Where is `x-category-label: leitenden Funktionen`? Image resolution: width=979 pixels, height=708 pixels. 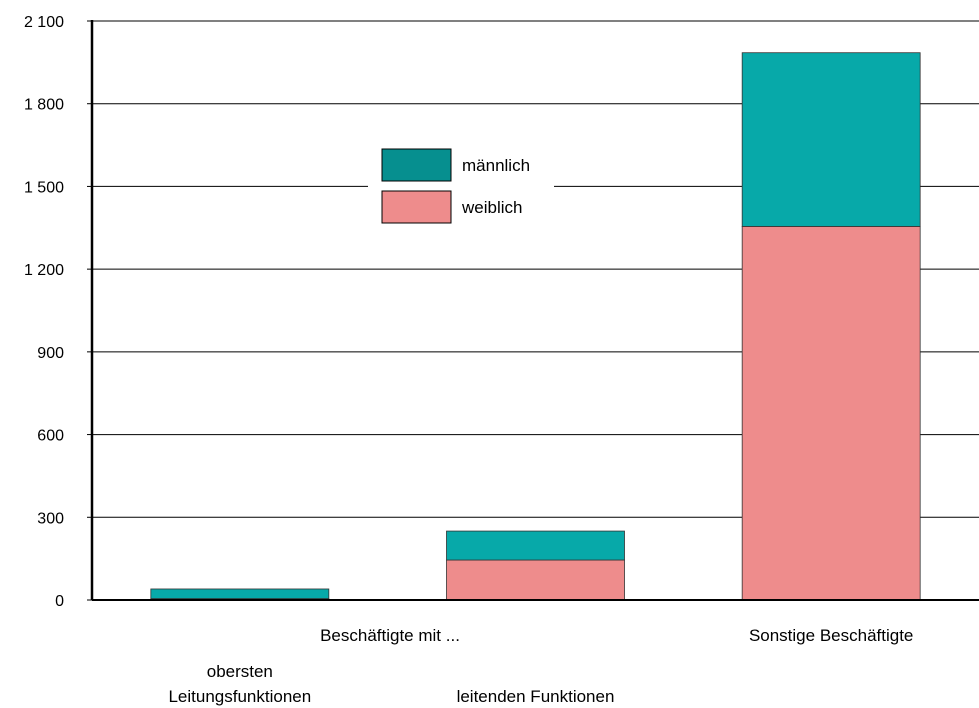
x-category-label: leitenden Funktionen is located at coordinates (536, 696).